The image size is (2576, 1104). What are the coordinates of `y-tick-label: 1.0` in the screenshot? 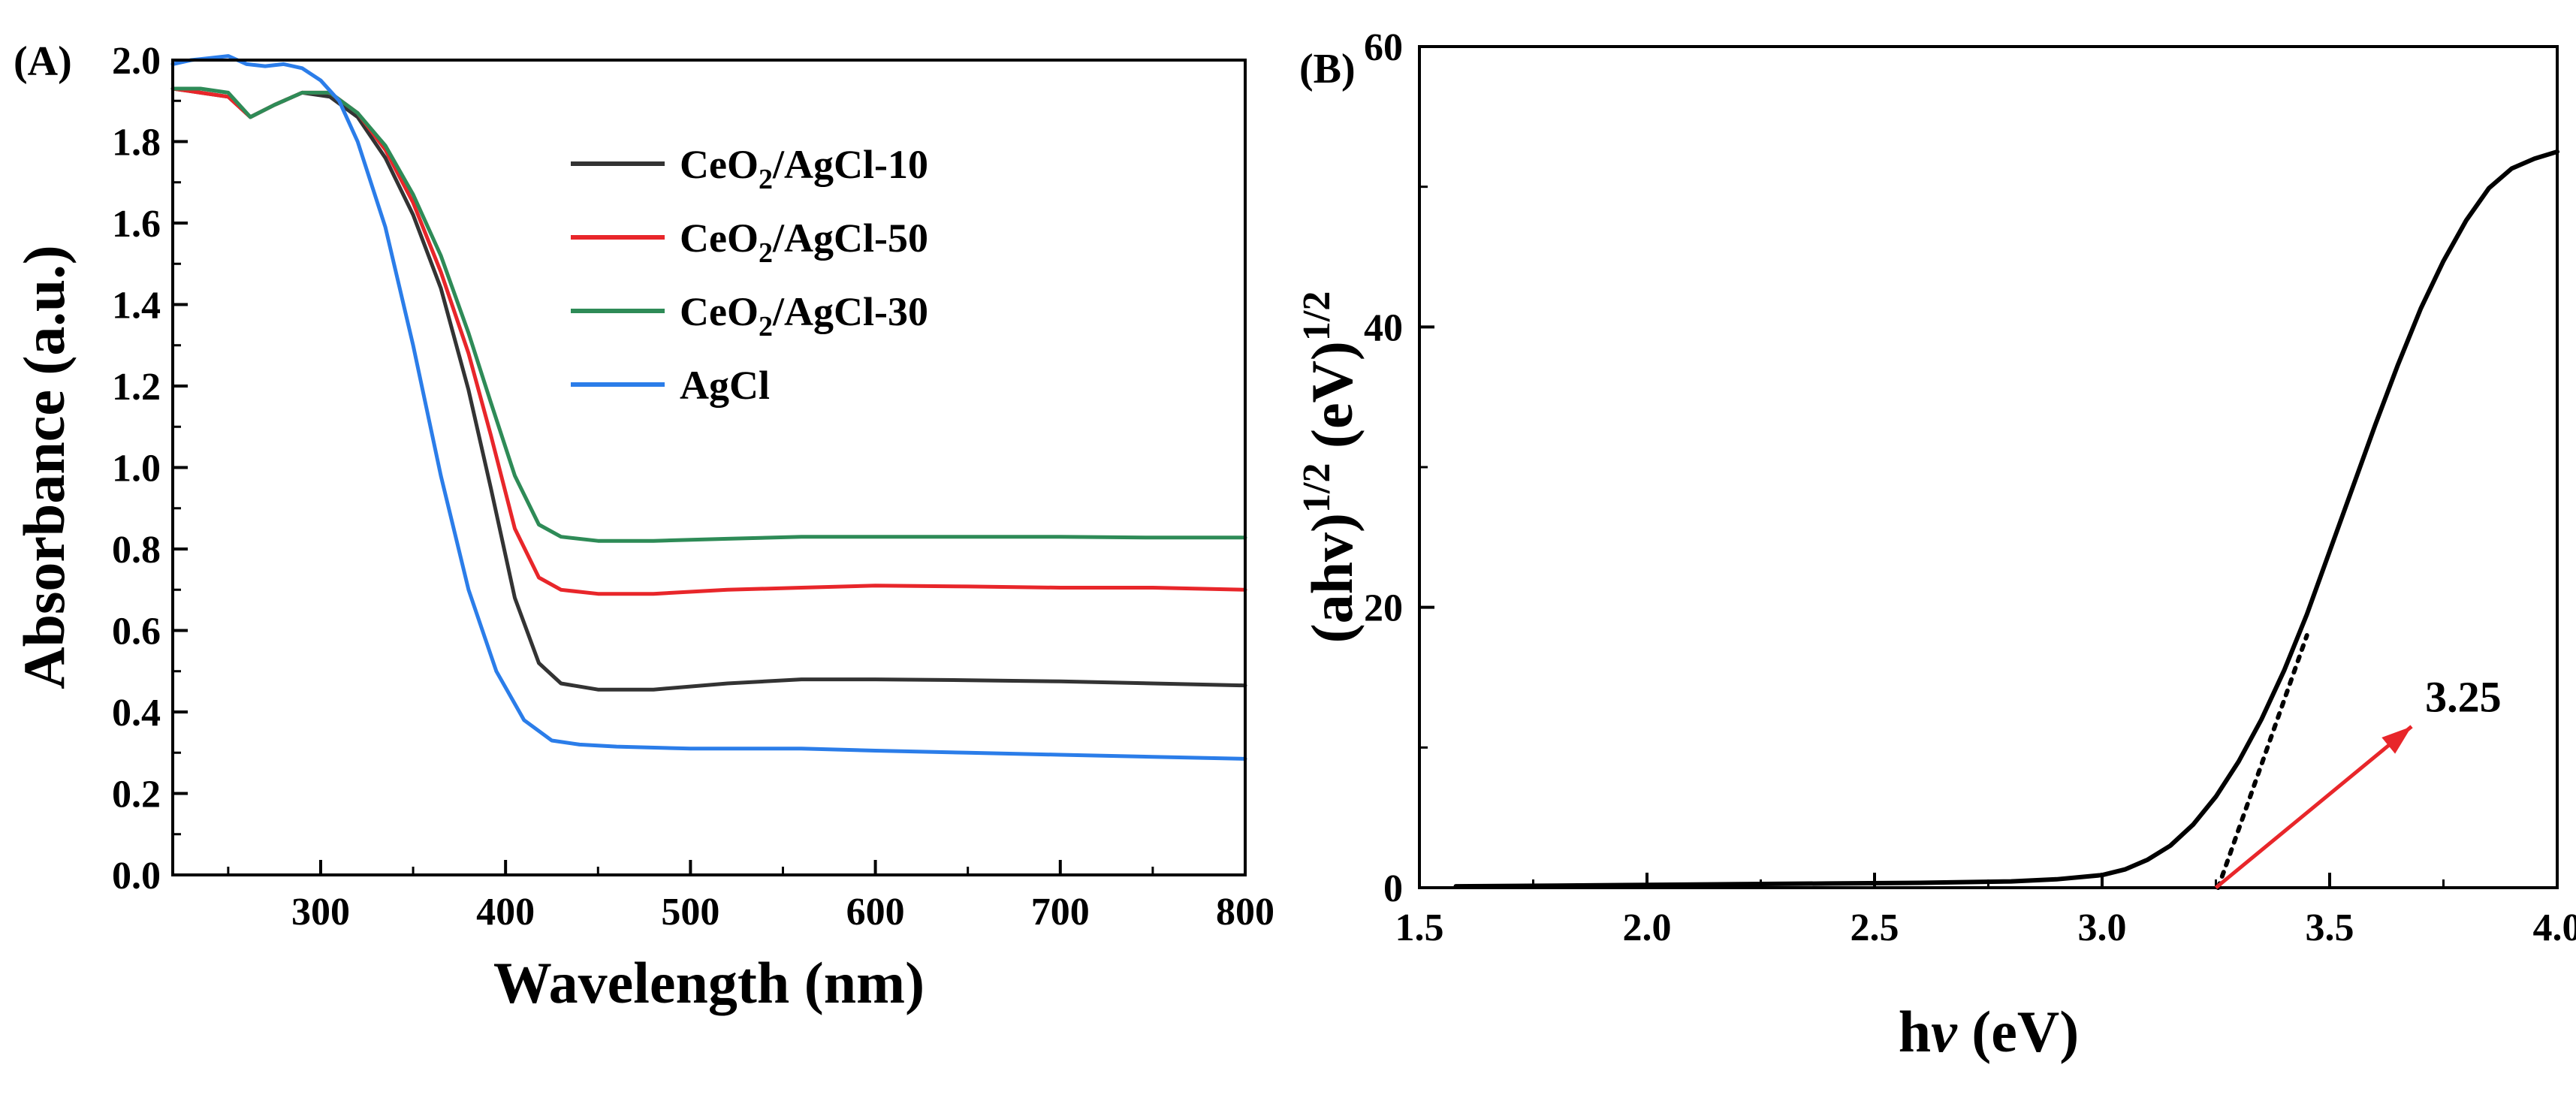 It's located at (136, 469).